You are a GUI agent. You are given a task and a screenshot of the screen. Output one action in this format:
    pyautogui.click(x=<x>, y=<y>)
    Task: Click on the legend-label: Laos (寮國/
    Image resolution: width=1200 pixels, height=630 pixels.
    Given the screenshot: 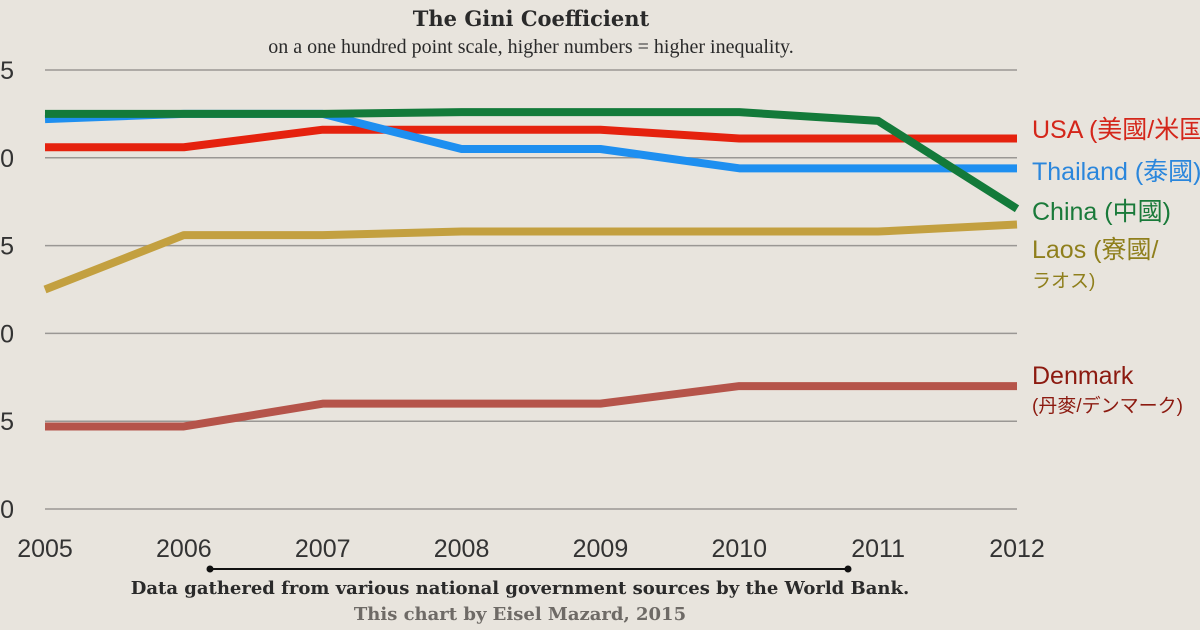 What is the action you would take?
    pyautogui.click(x=1095, y=250)
    